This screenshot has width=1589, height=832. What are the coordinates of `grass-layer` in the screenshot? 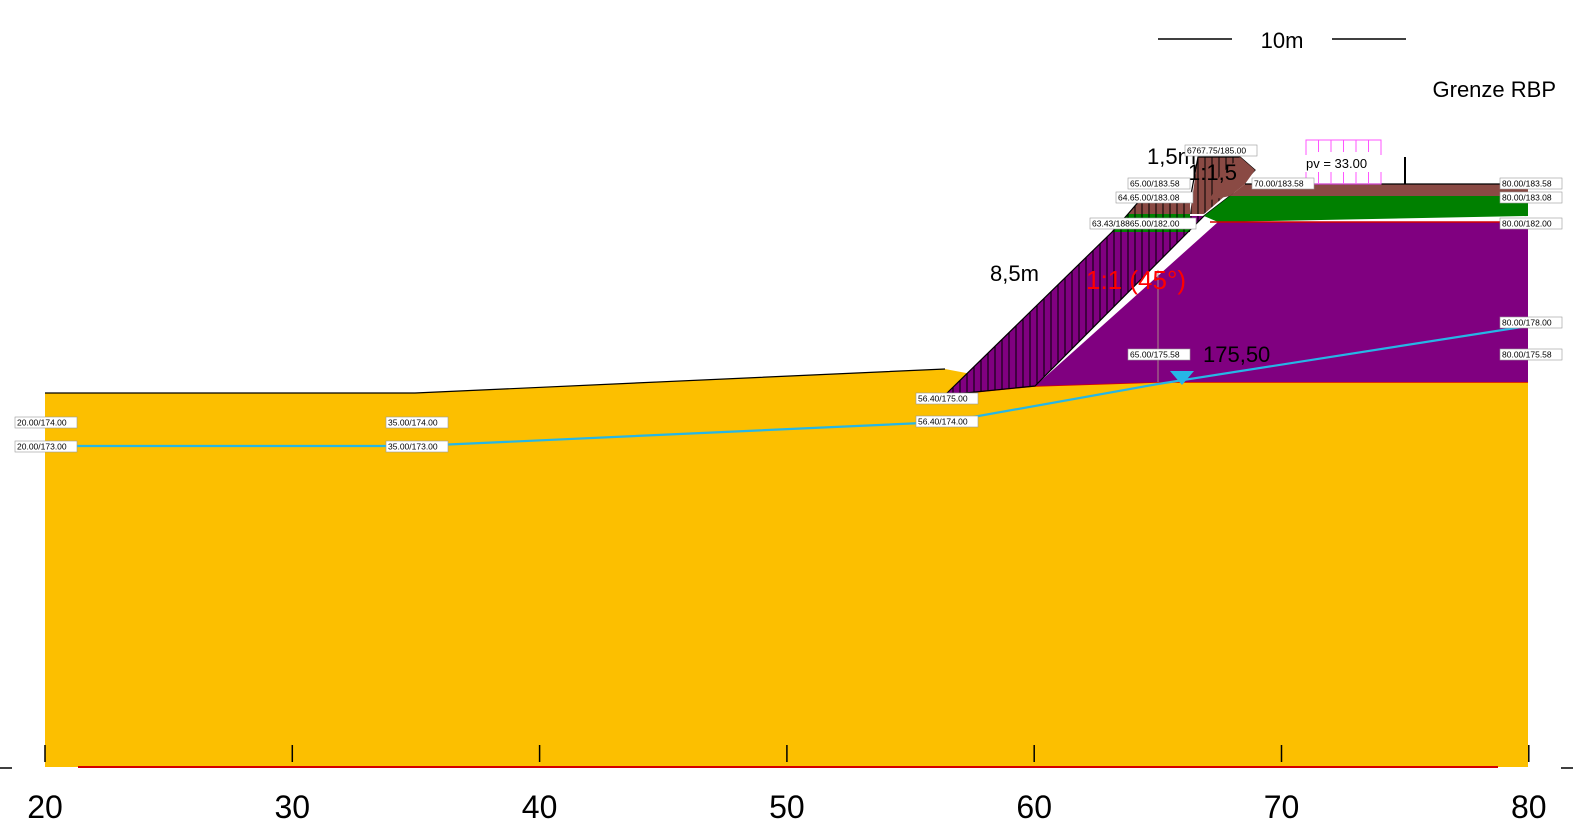 It's located at (1366, 209).